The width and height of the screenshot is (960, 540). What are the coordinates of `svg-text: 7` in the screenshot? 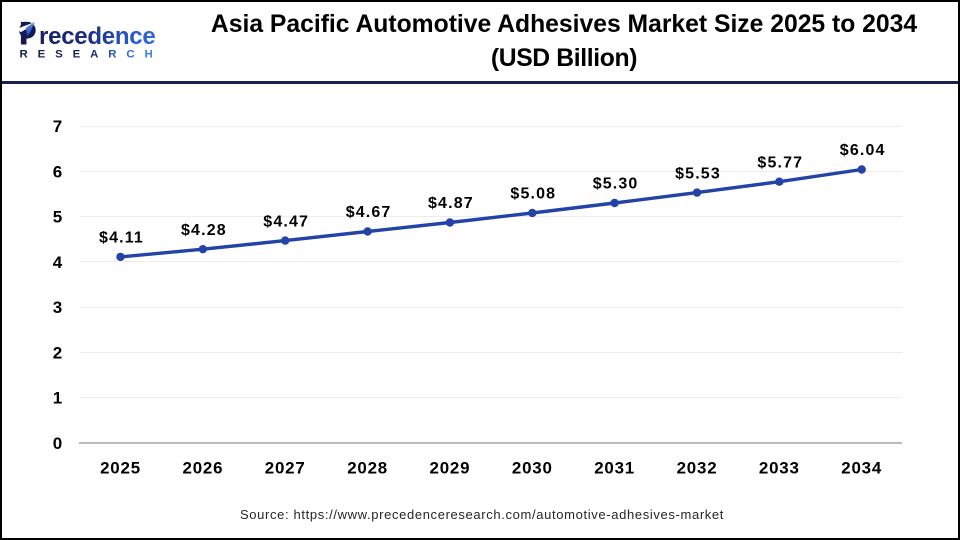 It's located at (57, 126).